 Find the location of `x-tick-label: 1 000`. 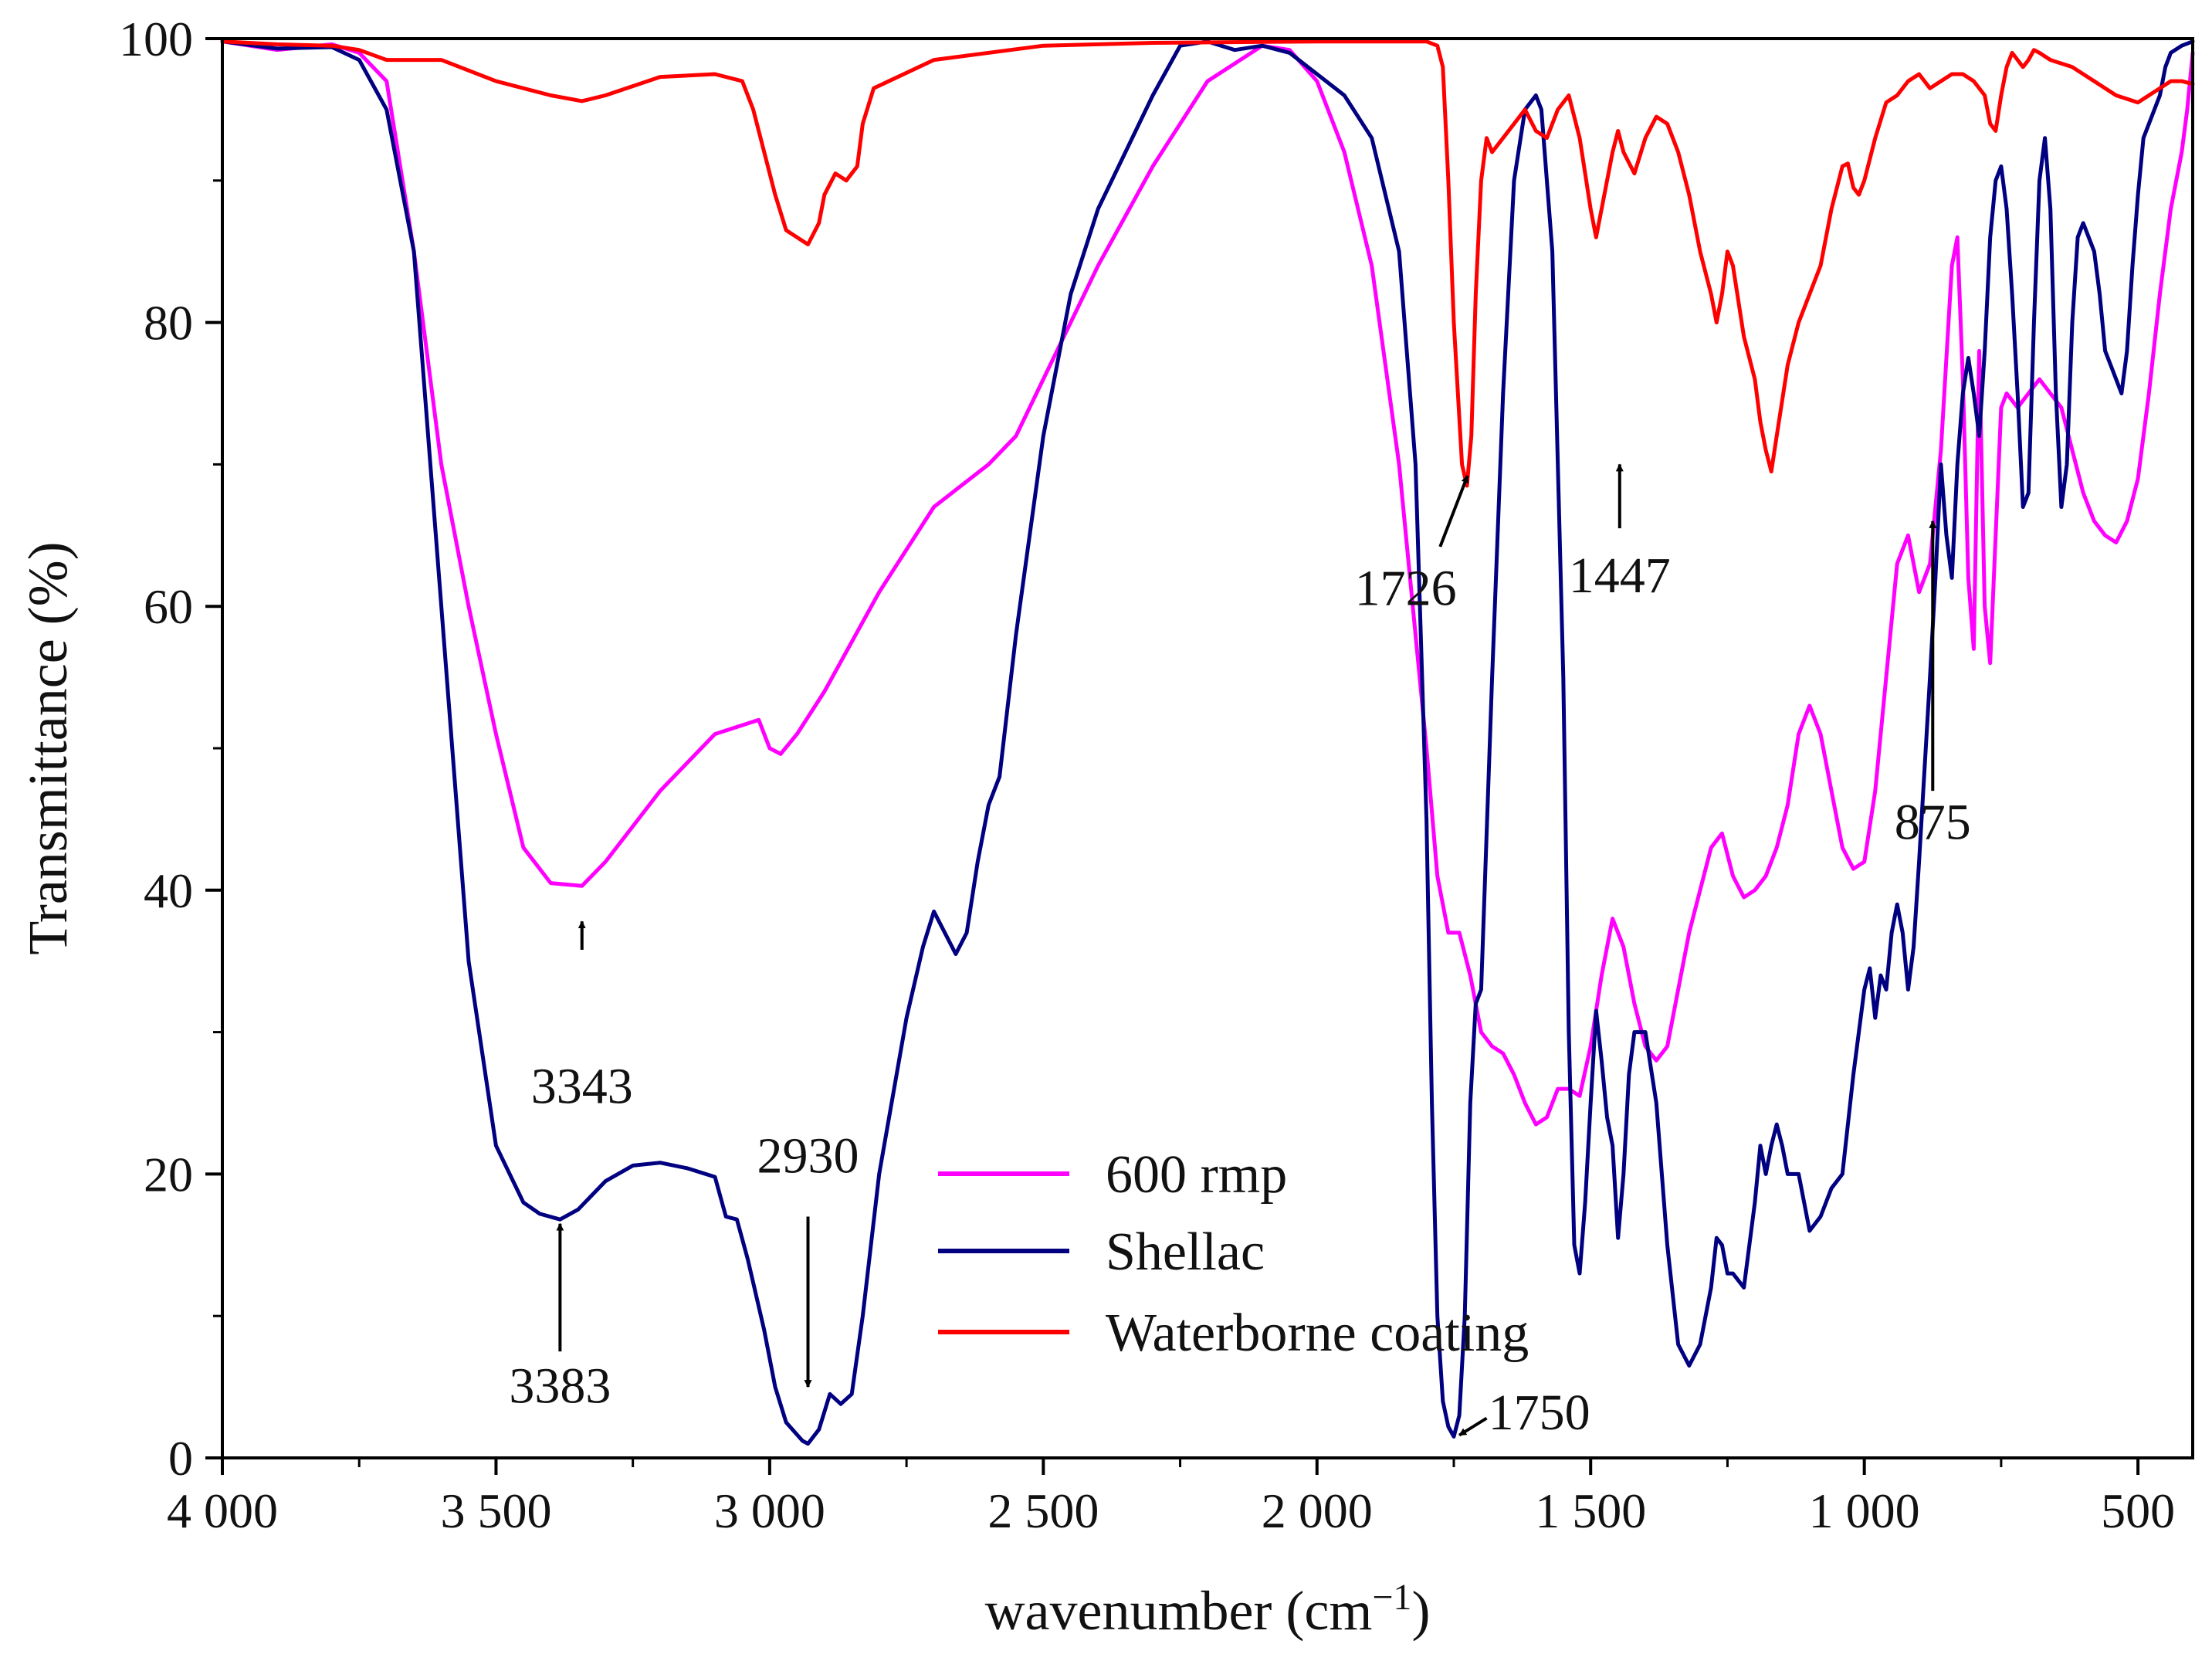

x-tick-label: 1 000 is located at coordinates (1864, 1510).